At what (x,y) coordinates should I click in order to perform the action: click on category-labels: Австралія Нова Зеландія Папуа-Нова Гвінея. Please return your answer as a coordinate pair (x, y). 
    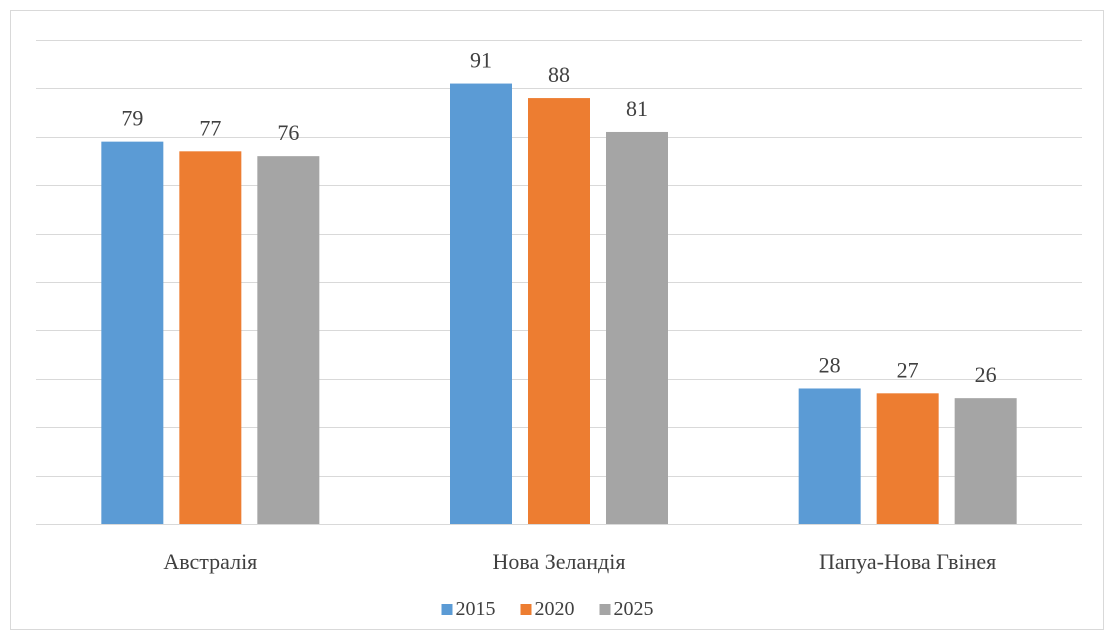
    Looking at the image, I should click on (579, 561).